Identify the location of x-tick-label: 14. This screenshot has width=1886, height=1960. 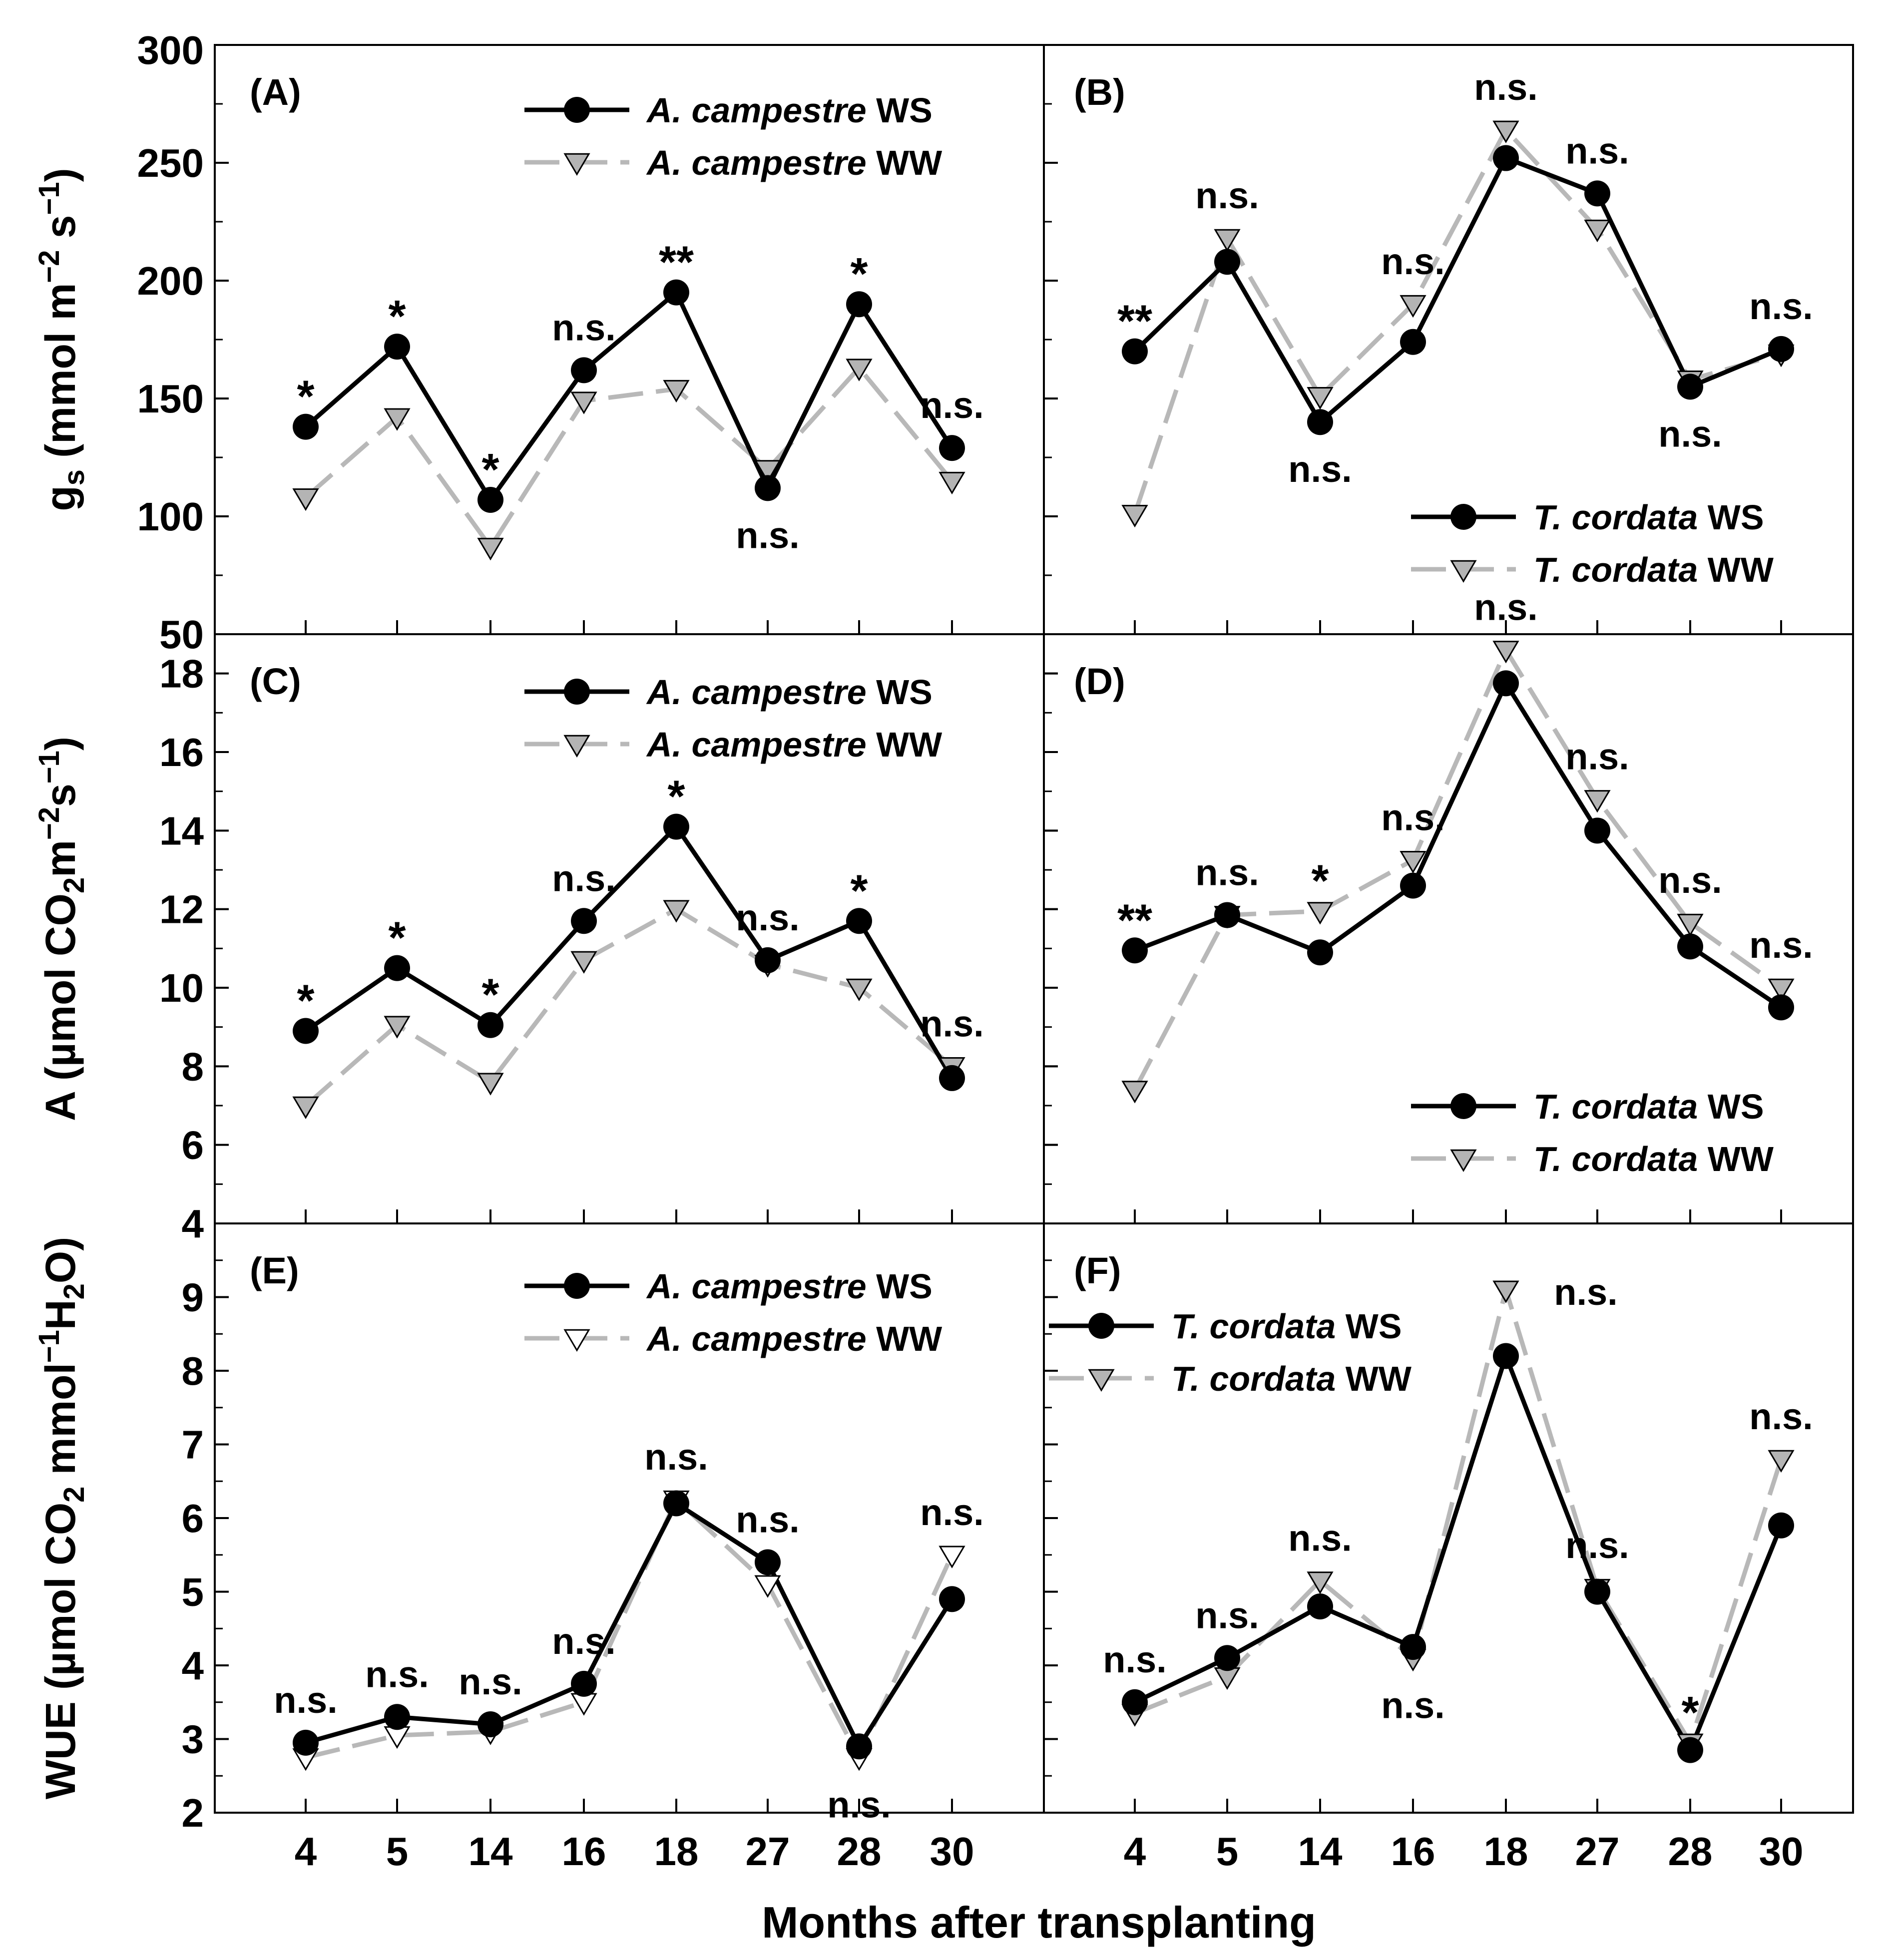
(1320, 1851).